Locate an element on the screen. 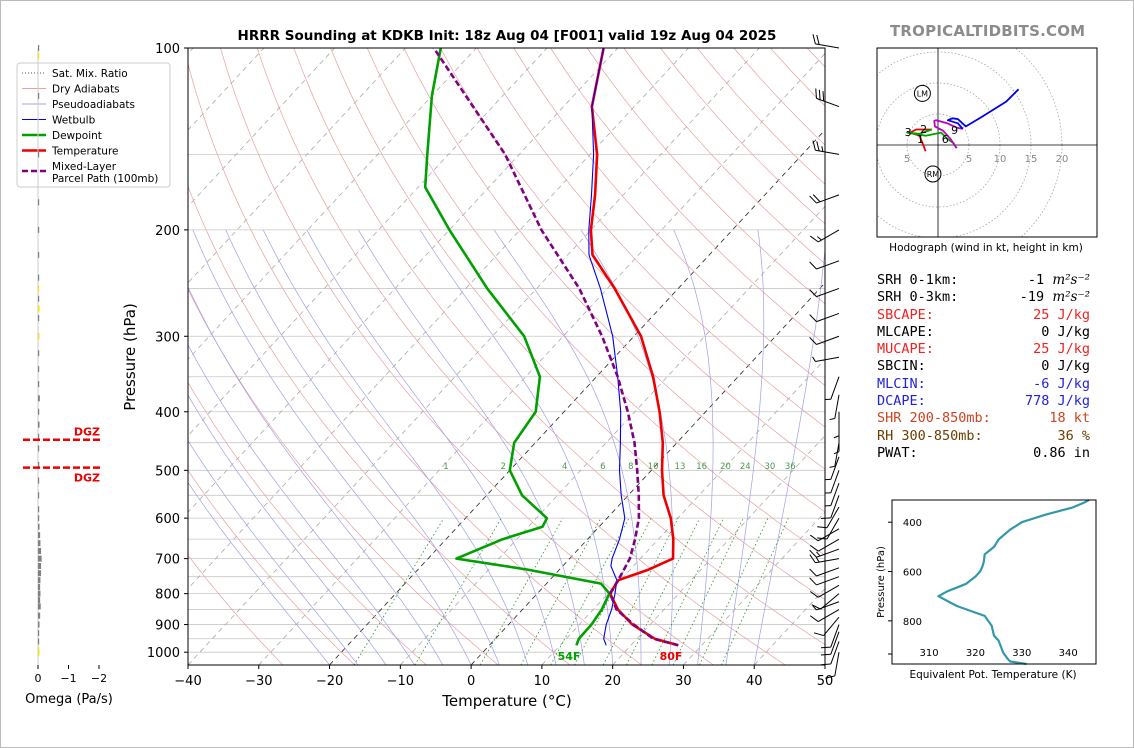 Image resolution: width=1134 pixels, height=748 pixels. param-value: 25 J/kg is located at coordinates (1061, 349).